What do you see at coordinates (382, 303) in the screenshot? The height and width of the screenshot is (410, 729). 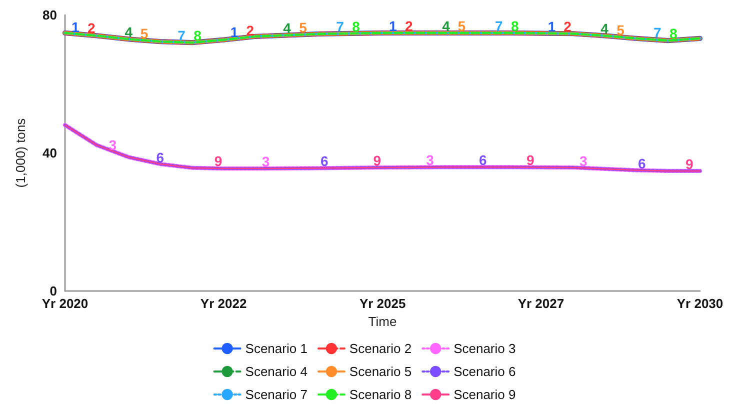 I see `x-tick-label: Yr 2025` at bounding box center [382, 303].